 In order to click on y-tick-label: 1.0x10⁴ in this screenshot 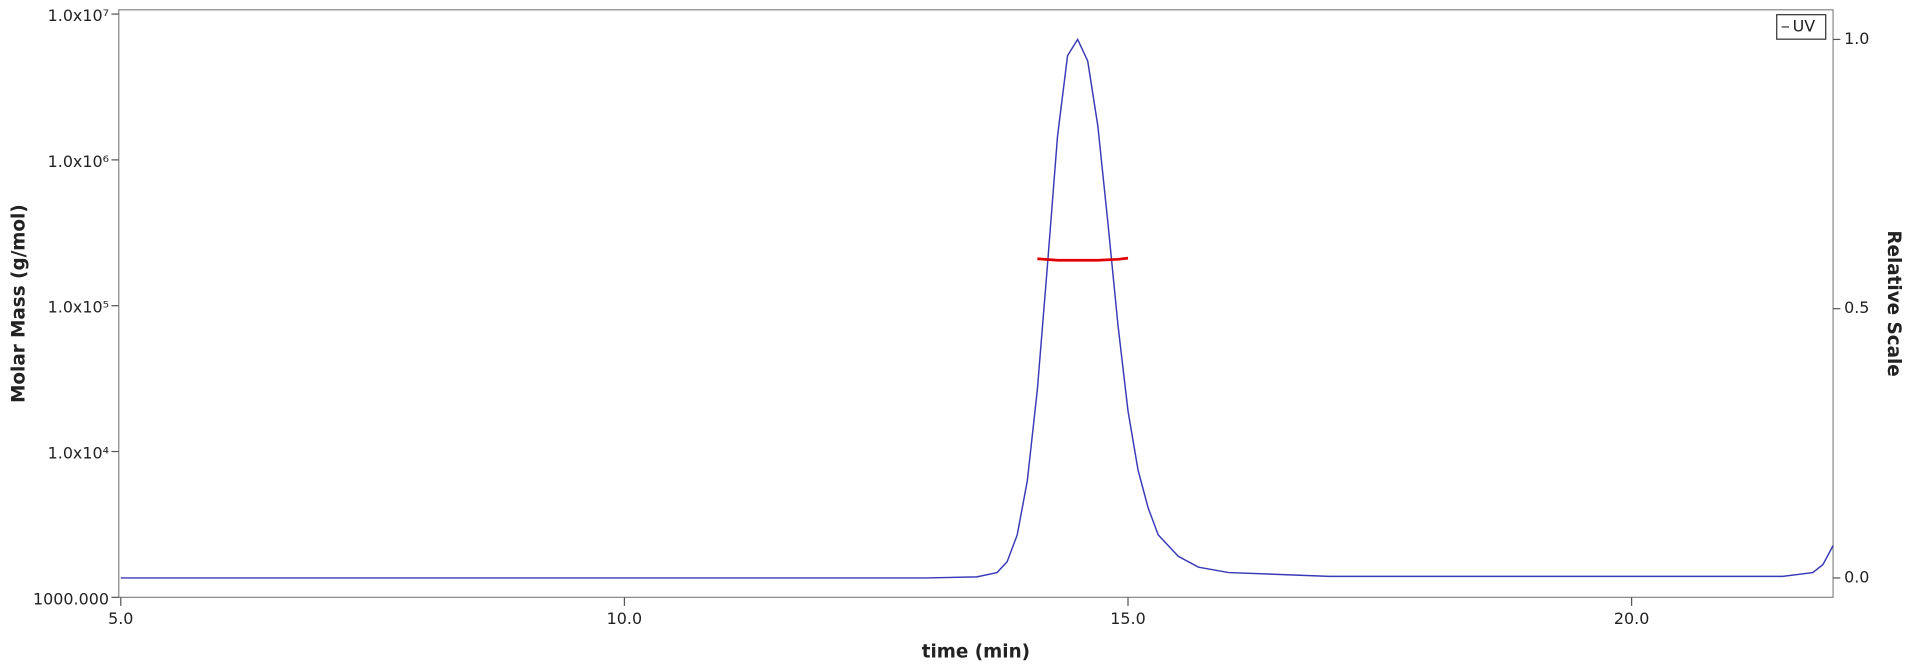, I will do `click(78, 452)`.